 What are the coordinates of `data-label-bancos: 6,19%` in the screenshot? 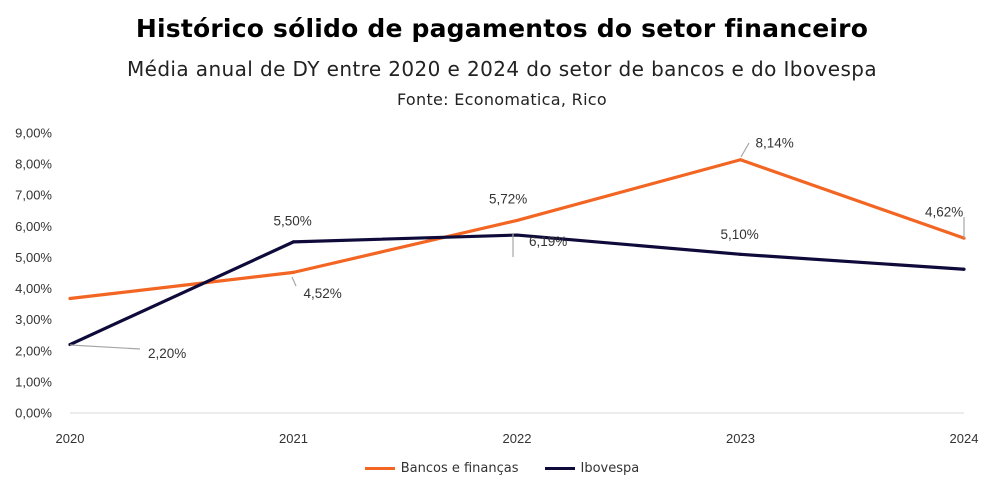 It's located at (548, 241).